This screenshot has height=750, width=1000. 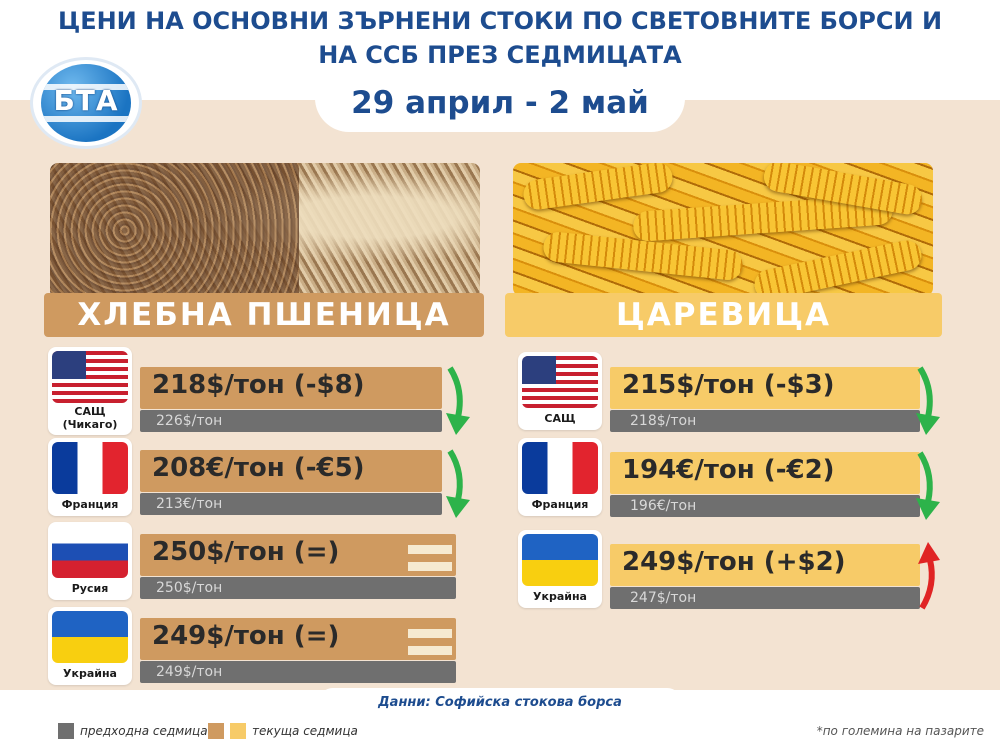 I want to click on legend-corn-swatch, so click(x=238, y=731).